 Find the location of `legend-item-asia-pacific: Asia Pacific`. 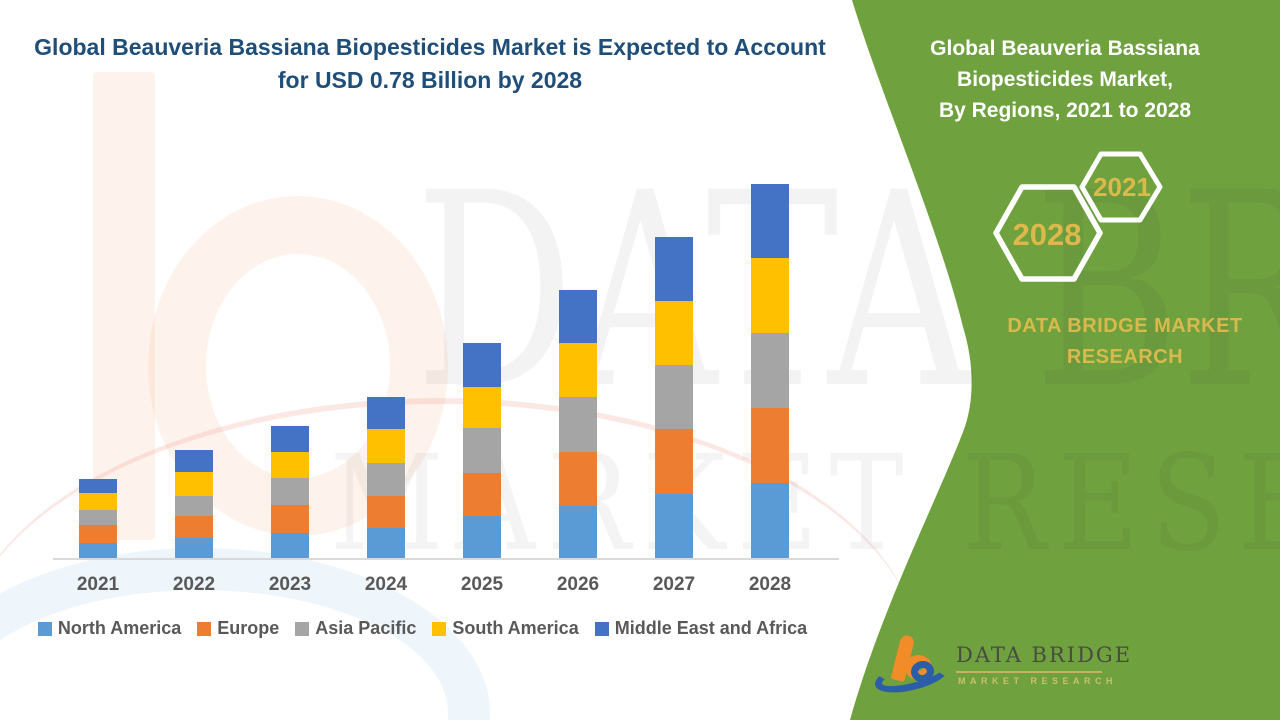

legend-item-asia-pacific: Asia Pacific is located at coordinates (355, 628).